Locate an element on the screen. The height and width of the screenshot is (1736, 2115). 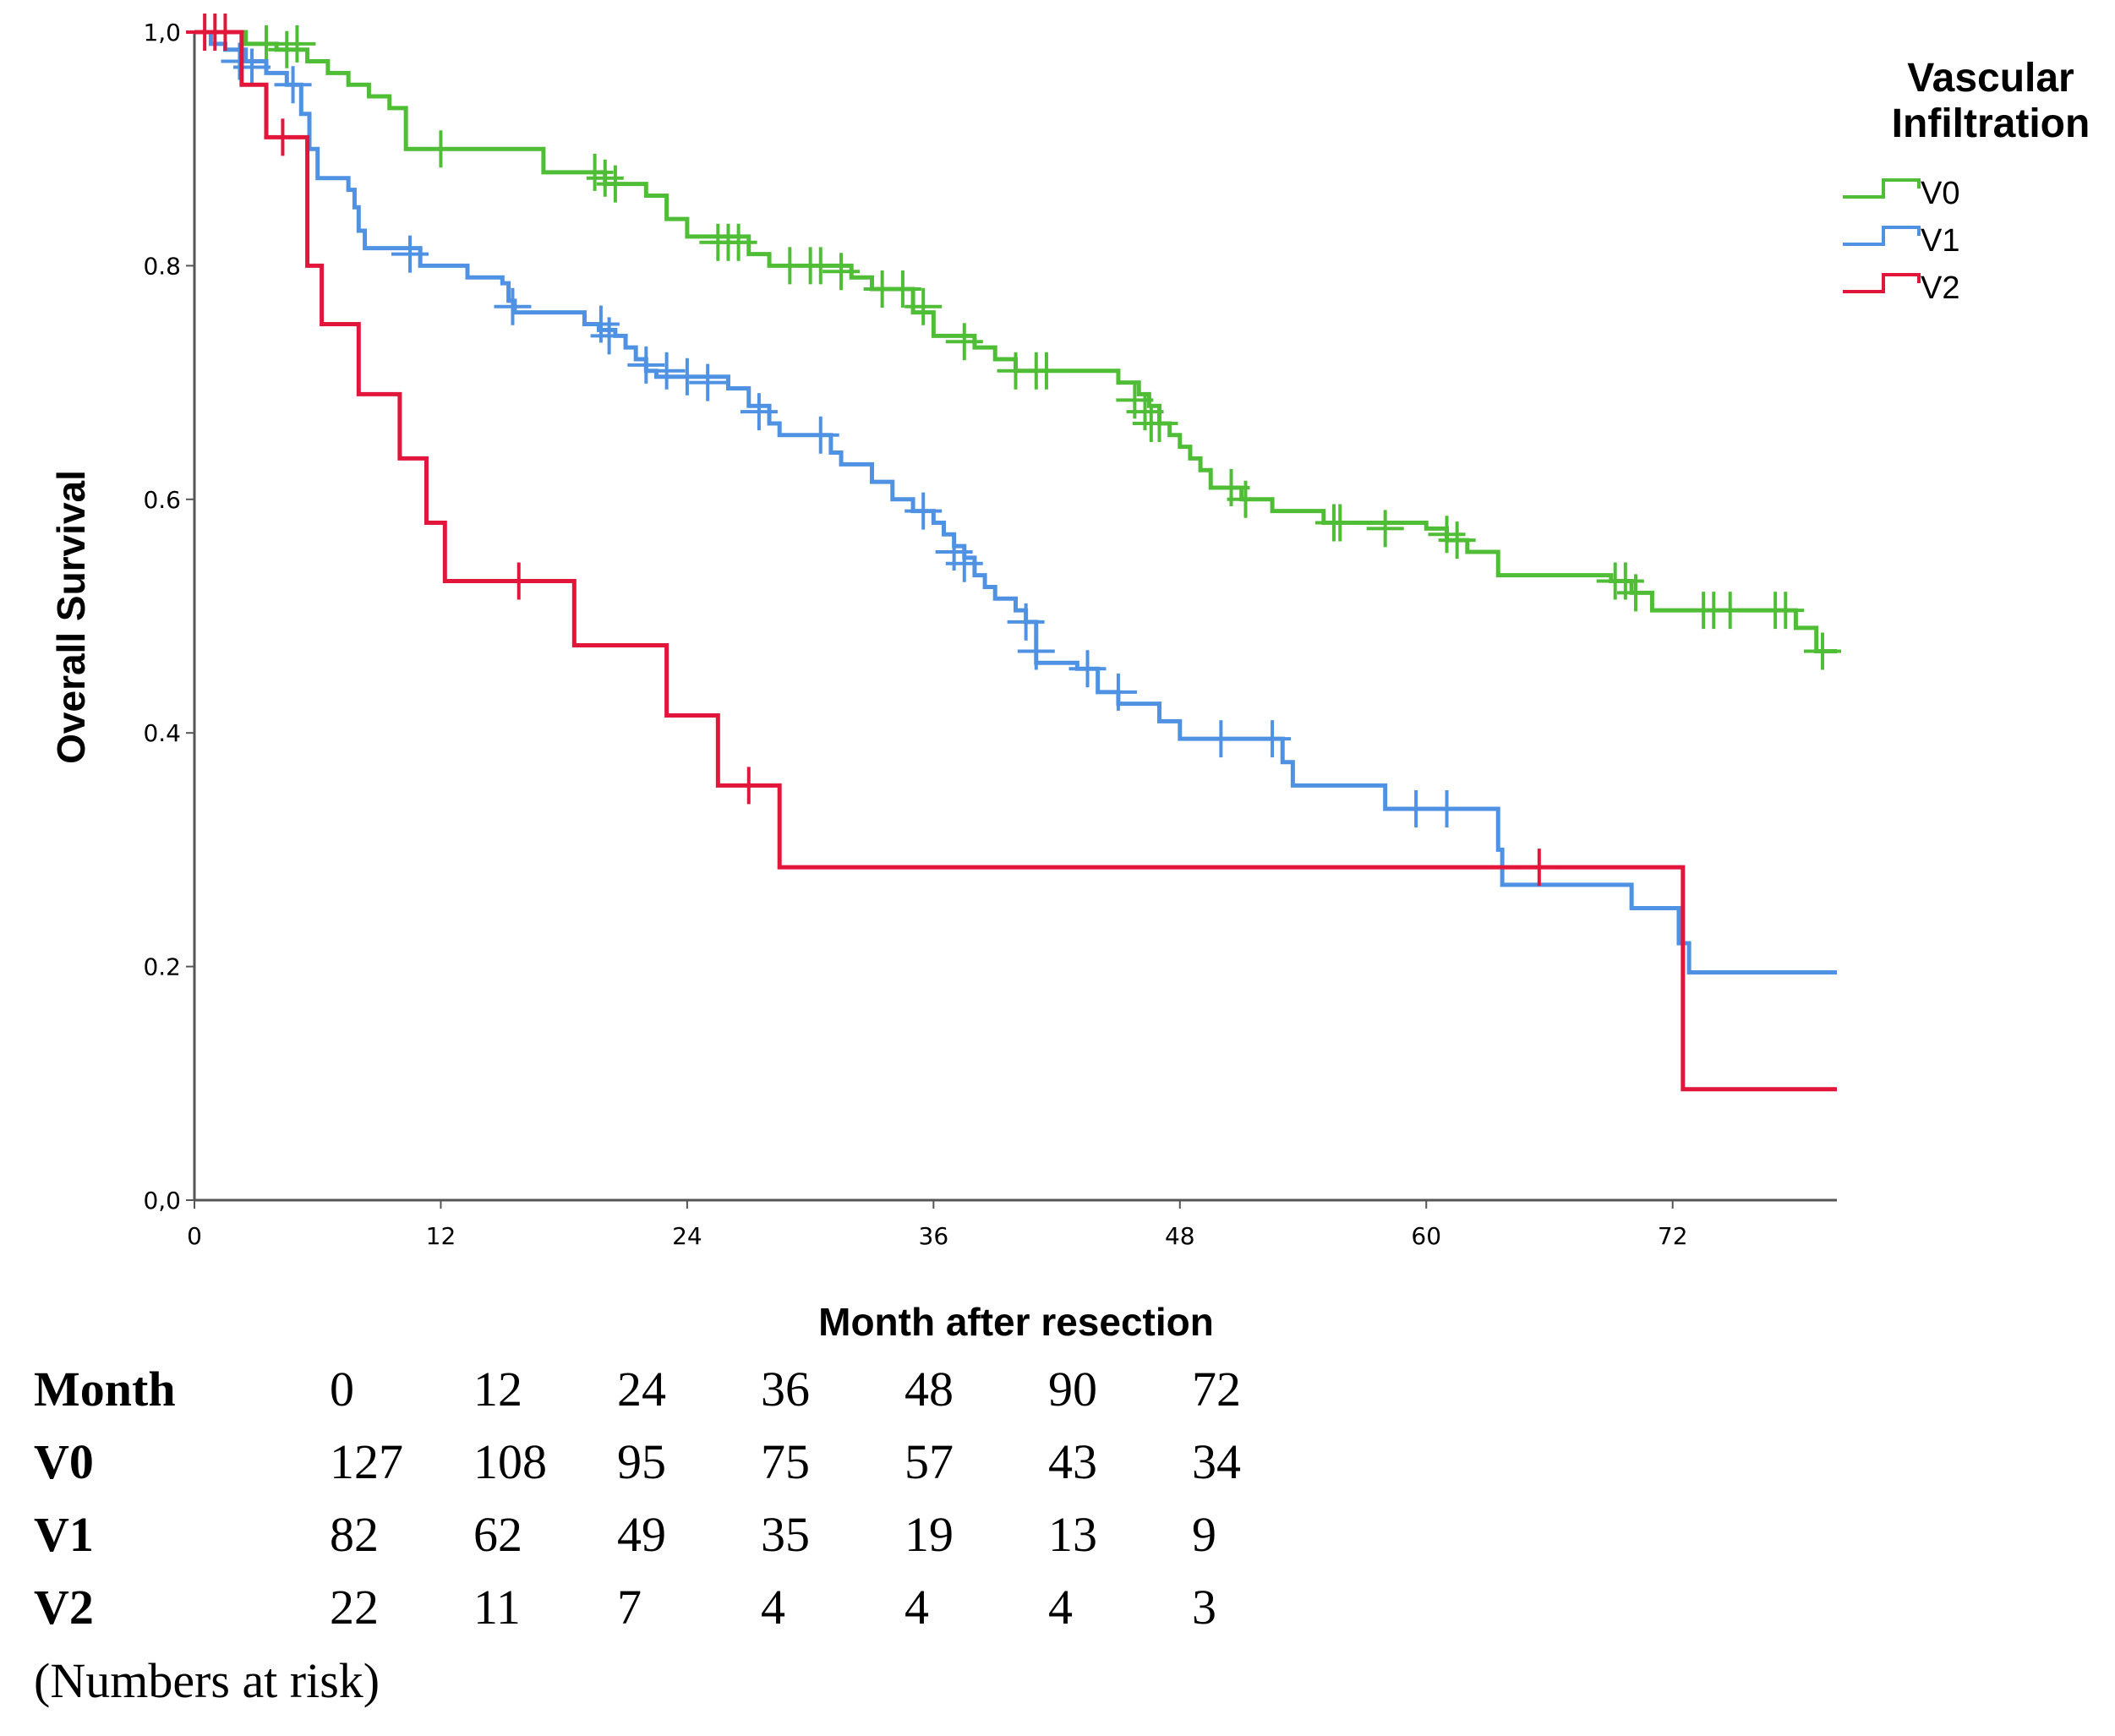
legend-item-v1: V1 is located at coordinates (1901, 241).